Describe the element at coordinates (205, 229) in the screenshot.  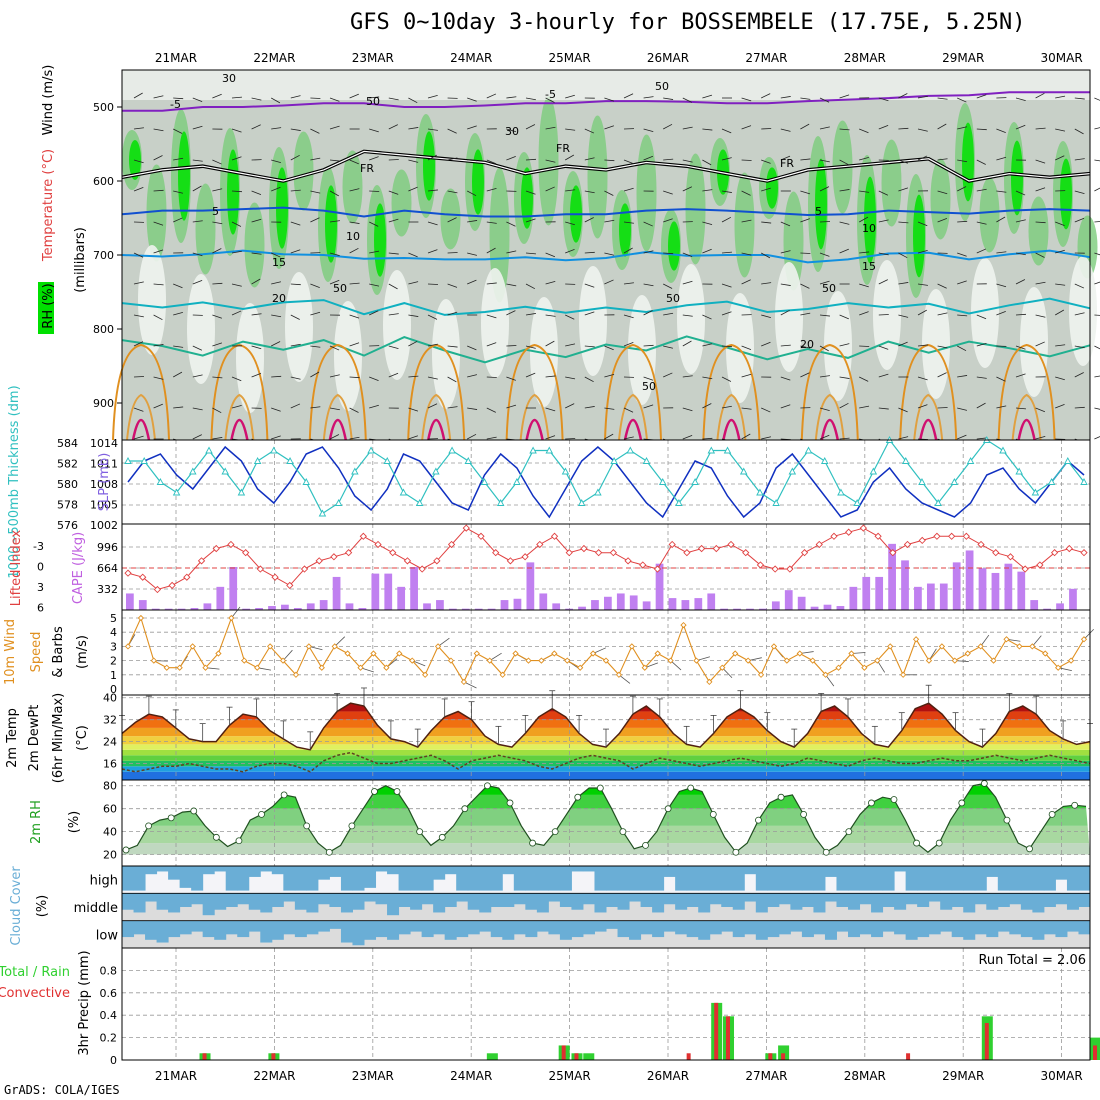
I see `rh-contour-fill` at that location.